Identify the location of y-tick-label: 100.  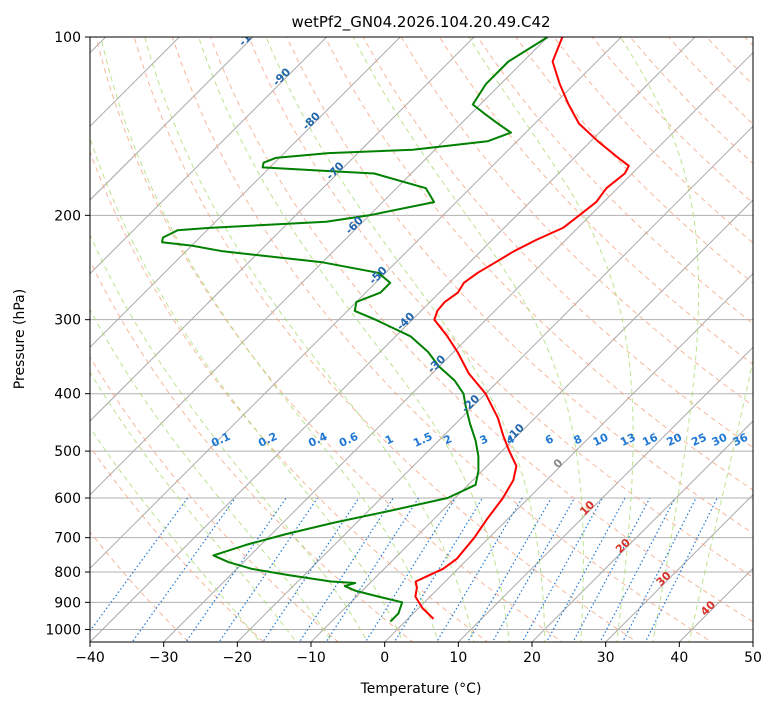
(67, 38).